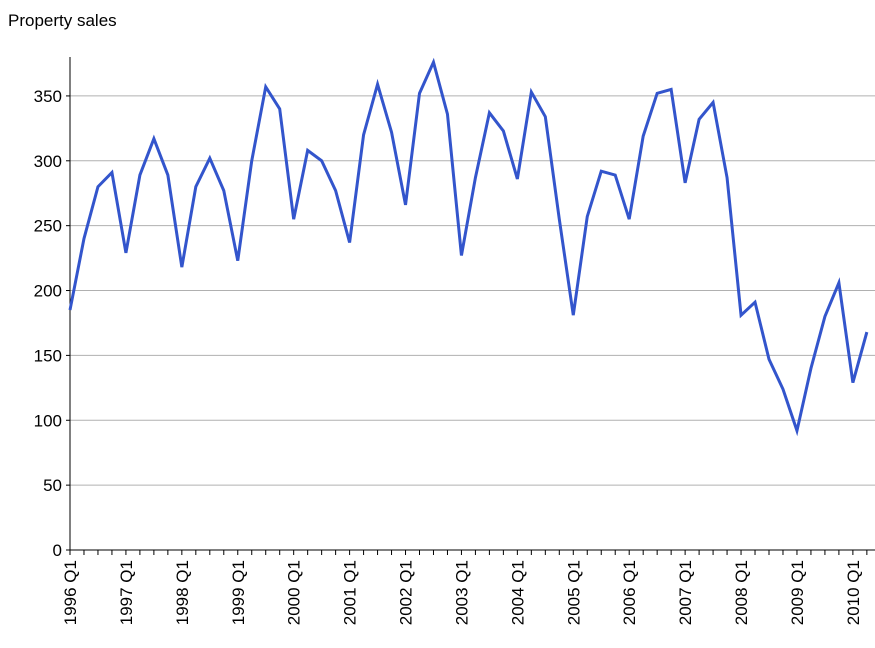 This screenshot has width=875, height=648. Describe the element at coordinates (350, 592) in the screenshot. I see `x-tick-label: 2001 Q1` at that location.